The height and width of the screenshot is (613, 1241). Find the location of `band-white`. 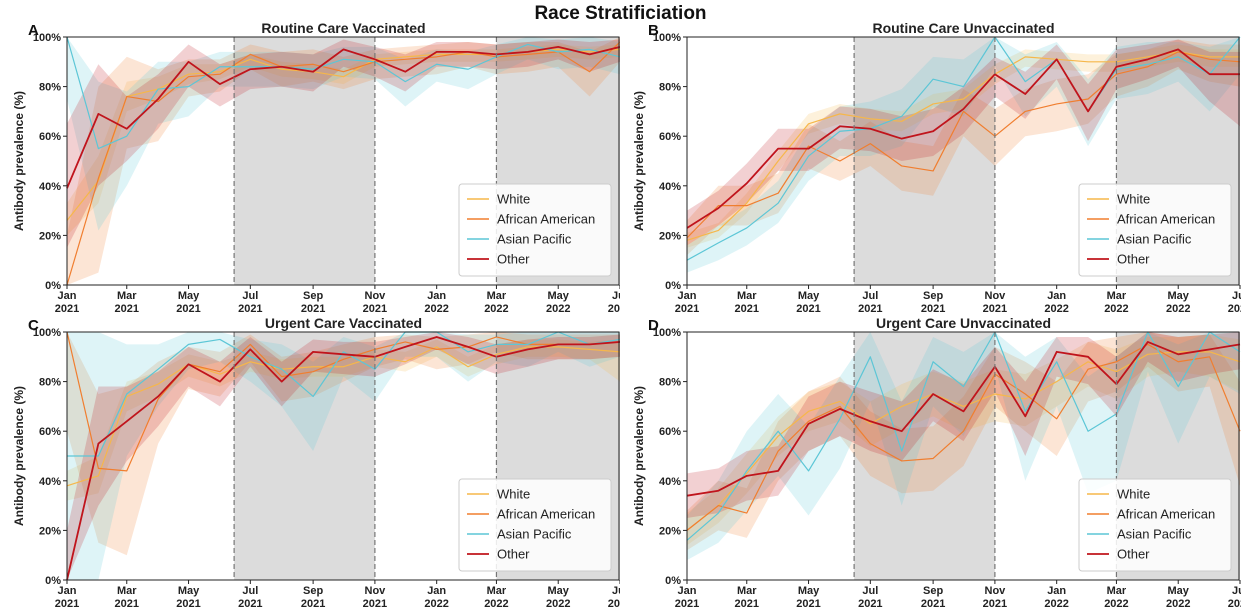

band-white is located at coordinates (963, 146).